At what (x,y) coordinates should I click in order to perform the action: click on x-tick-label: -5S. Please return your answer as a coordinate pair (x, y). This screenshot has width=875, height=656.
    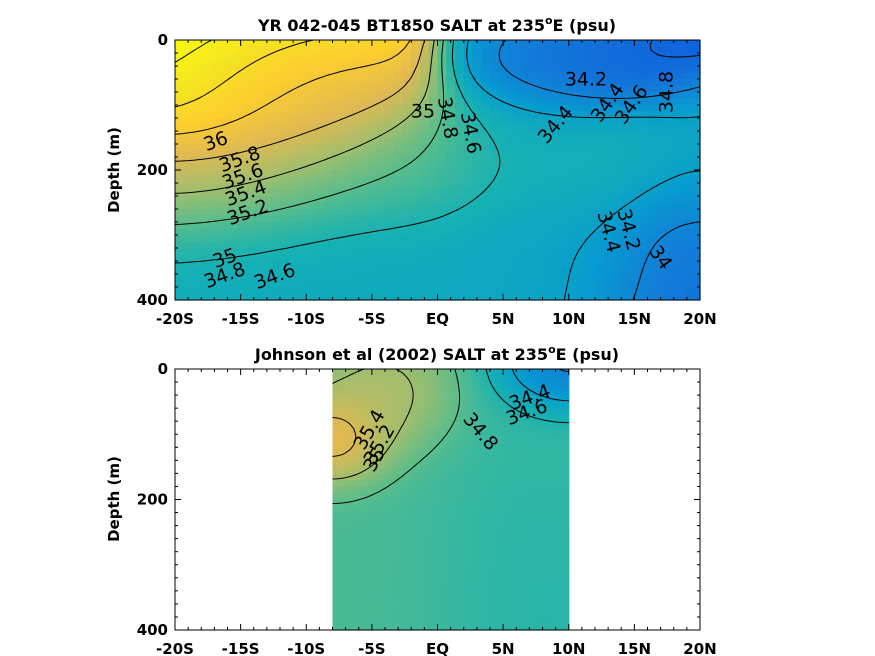
    Looking at the image, I should click on (371, 319).